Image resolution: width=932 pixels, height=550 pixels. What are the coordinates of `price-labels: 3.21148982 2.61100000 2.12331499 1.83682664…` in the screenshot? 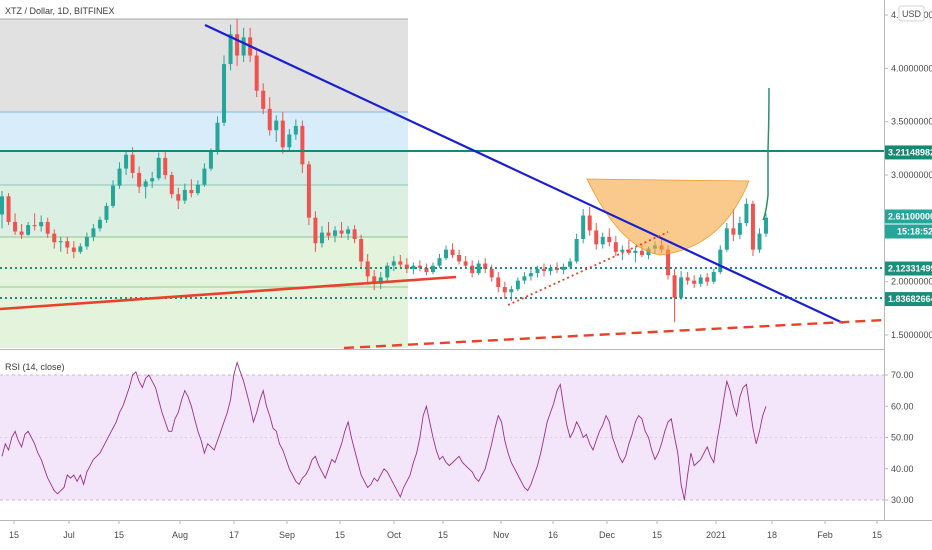 It's located at (908, 226).